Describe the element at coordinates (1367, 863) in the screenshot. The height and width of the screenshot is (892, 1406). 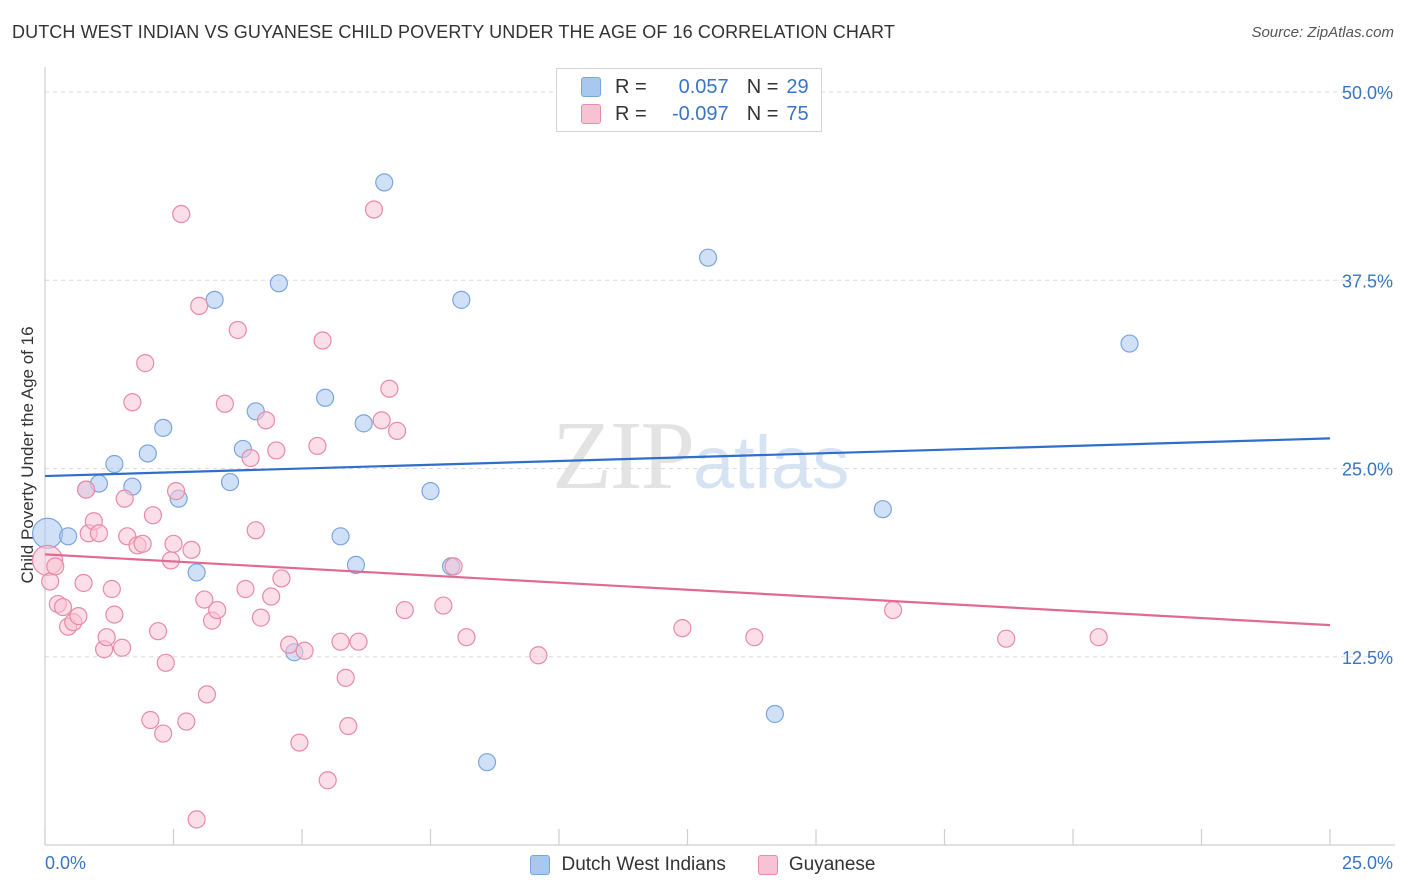
I see `x-tick-label: 25.0%` at that location.